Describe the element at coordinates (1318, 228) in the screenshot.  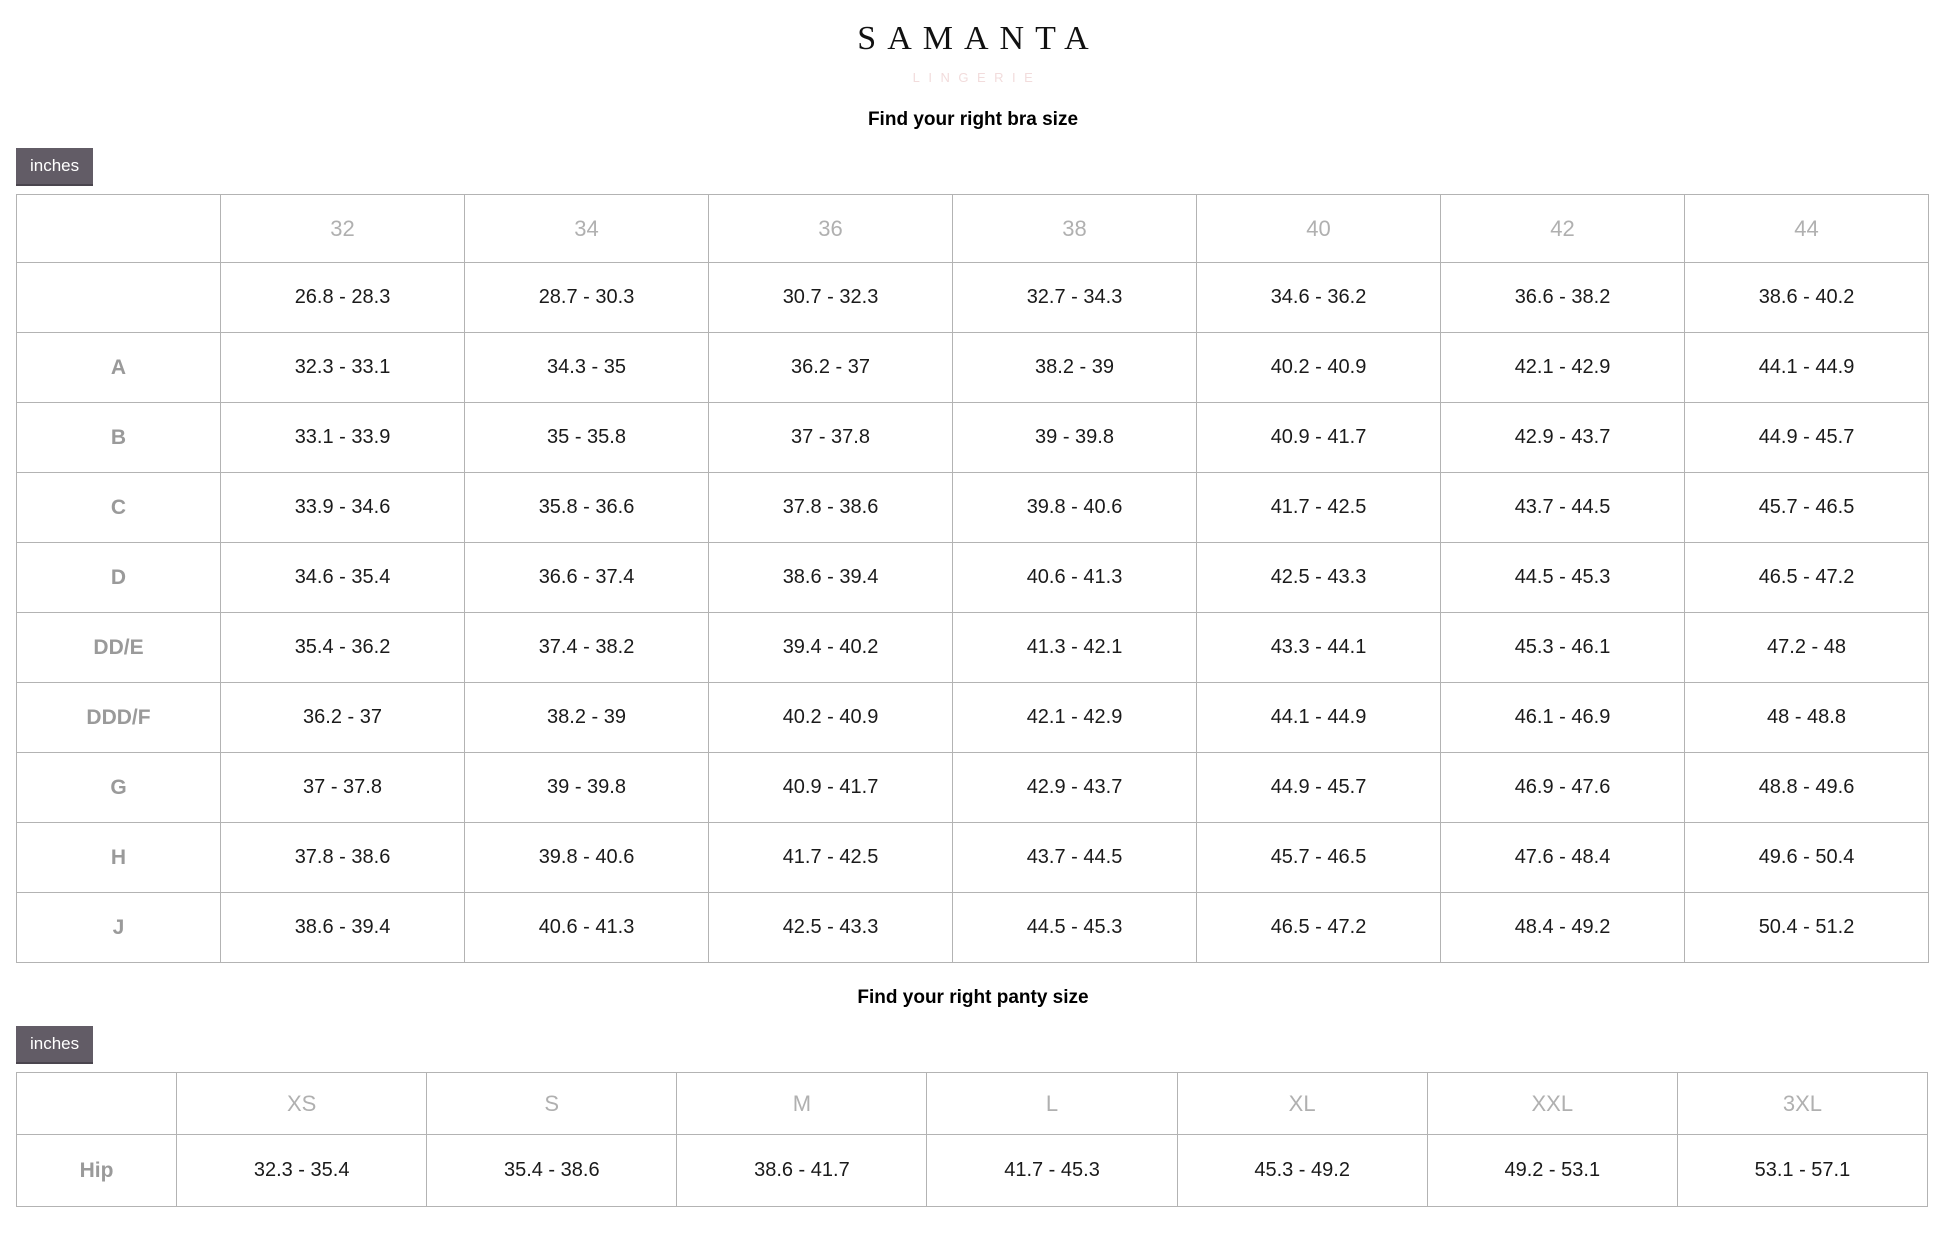
I see `bra-col-header: 40` at that location.